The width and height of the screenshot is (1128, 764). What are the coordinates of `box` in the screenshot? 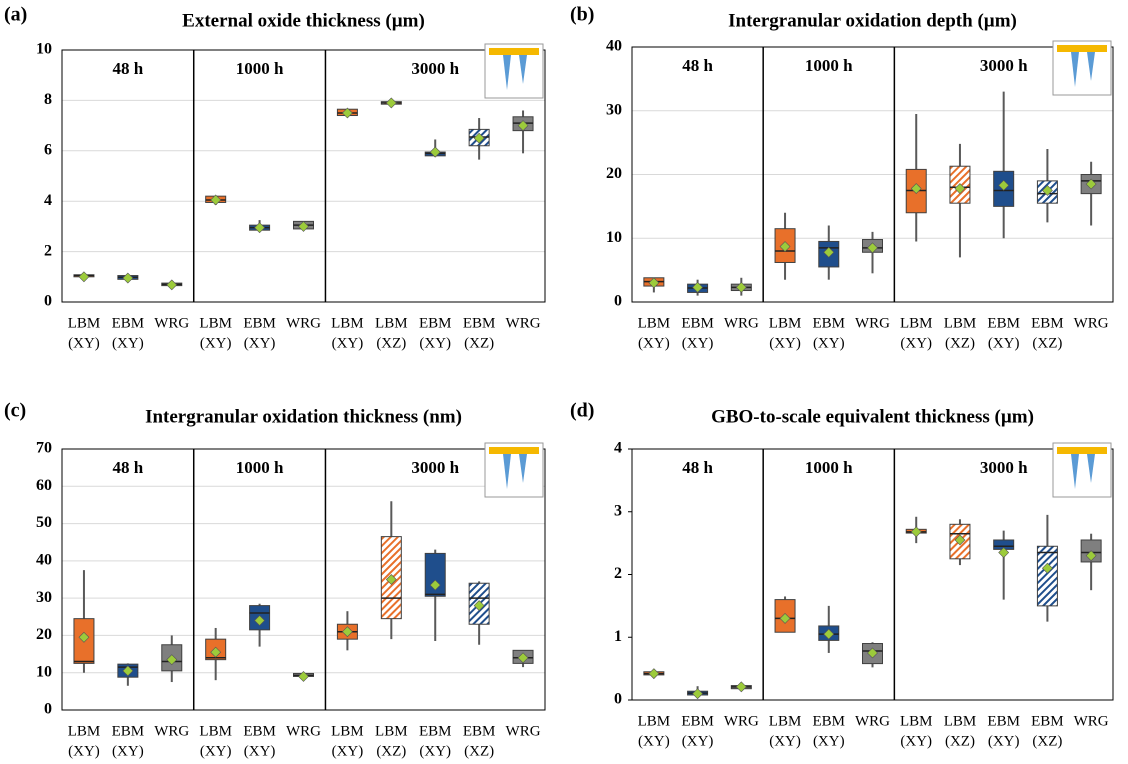 It's located at (1047, 576).